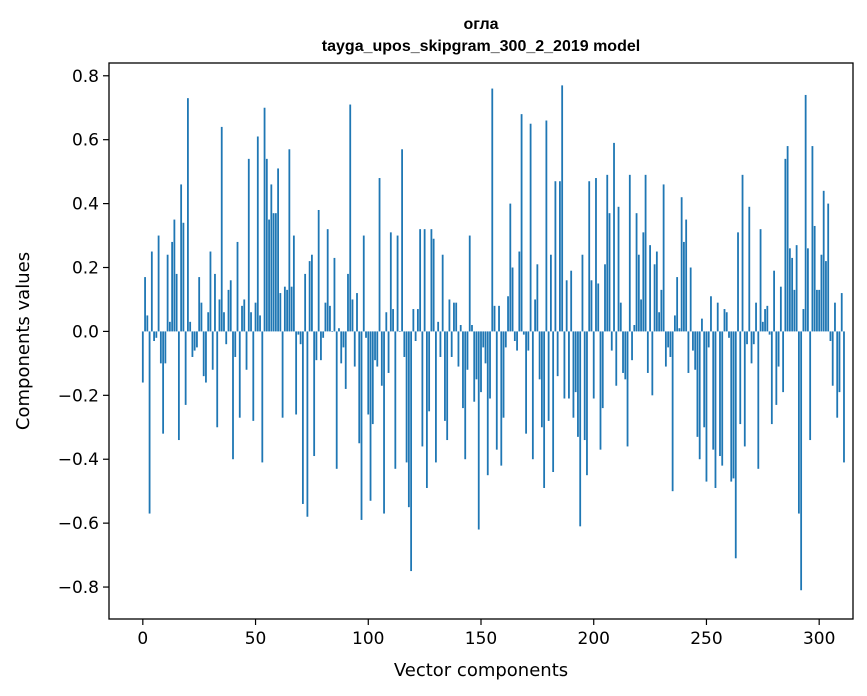 Image resolution: width=867 pixels, height=696 pixels. Describe the element at coordinates (481, 670) in the screenshot. I see `x-axis-label: Vector components` at that location.